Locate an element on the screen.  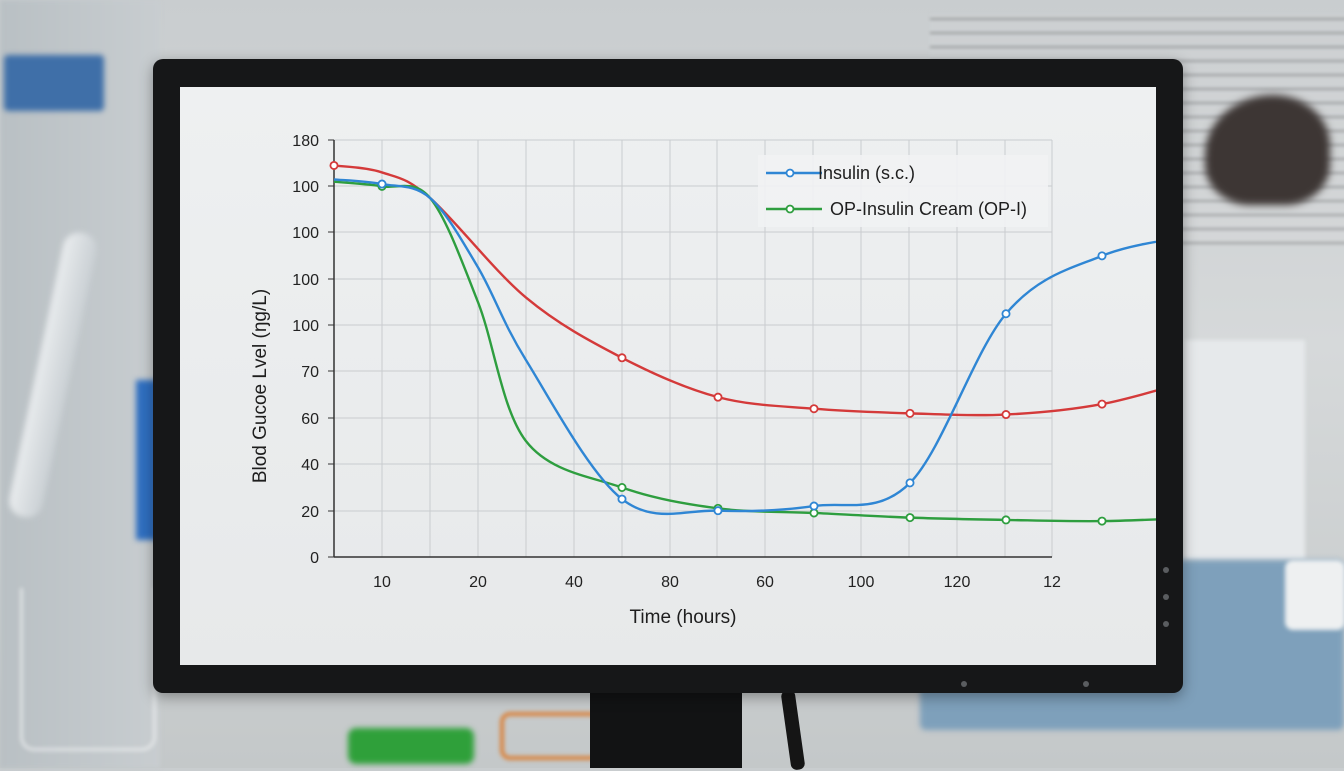
background-bottle is located at coordinates (147, 460).